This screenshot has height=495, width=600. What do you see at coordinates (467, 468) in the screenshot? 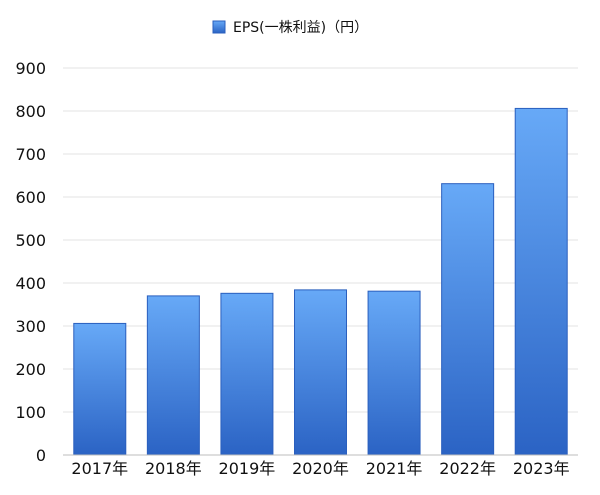
I see `x-tick-label: 2022年` at bounding box center [467, 468].